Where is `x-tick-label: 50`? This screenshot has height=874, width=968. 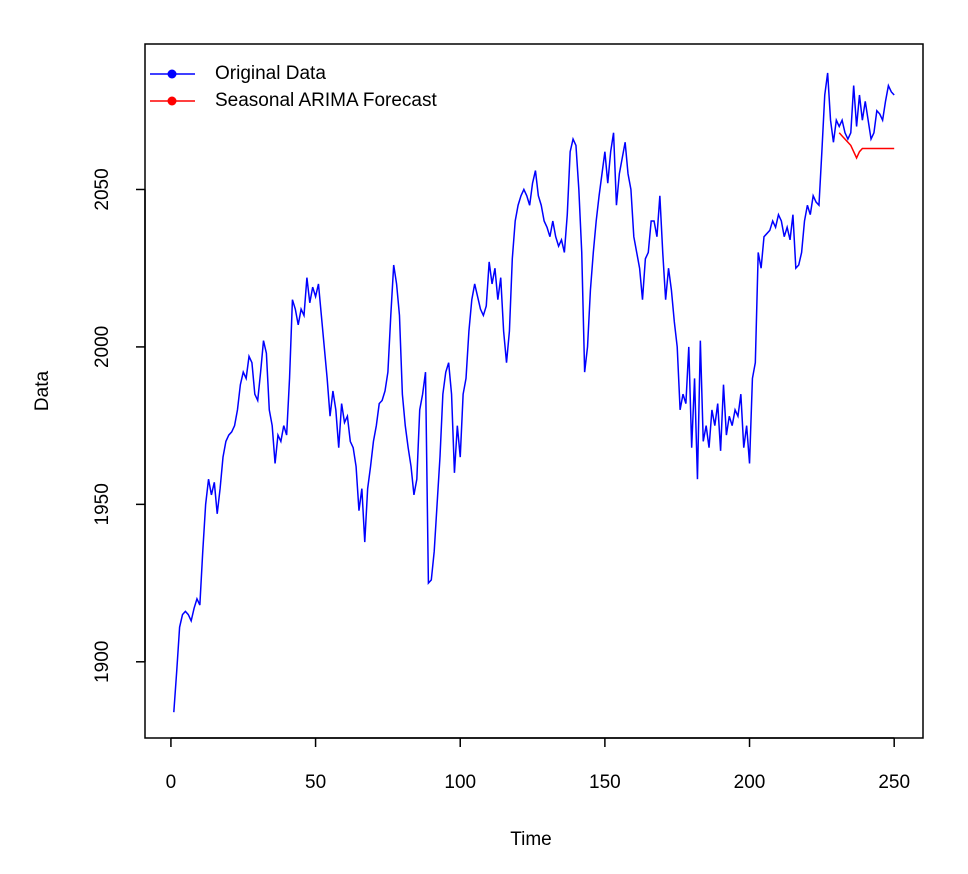
x-tick-label: 50 is located at coordinates (315, 782).